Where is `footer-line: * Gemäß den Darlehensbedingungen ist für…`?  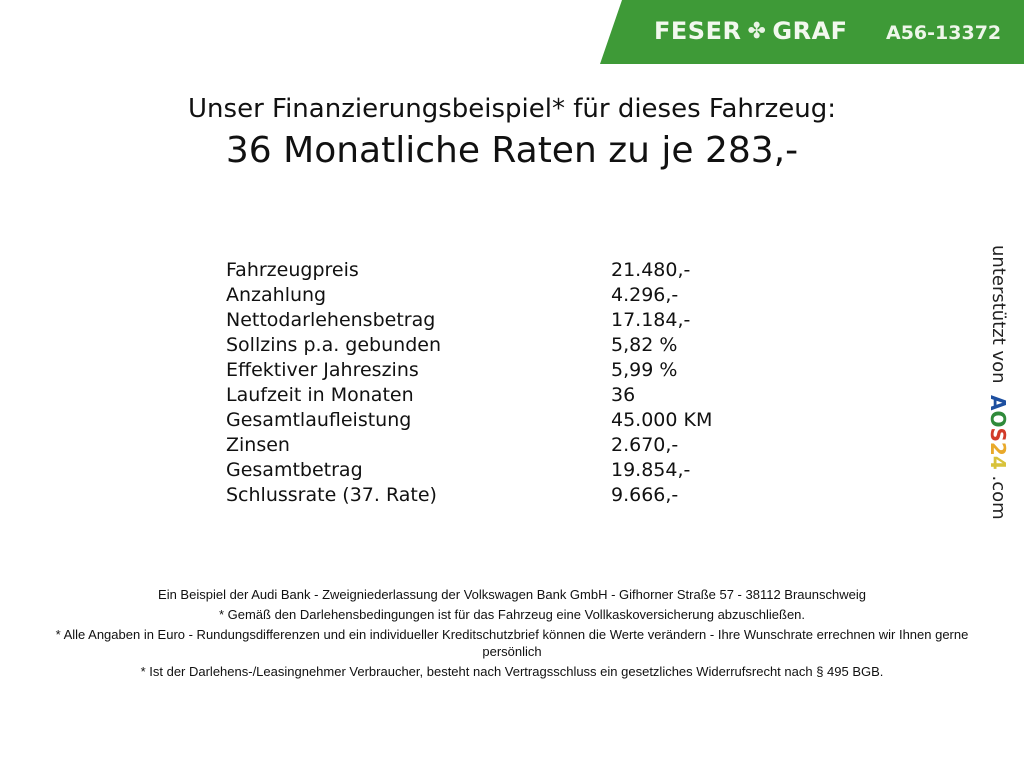 footer-line: * Gemäß den Darlehensbedingungen ist für… is located at coordinates (512, 614).